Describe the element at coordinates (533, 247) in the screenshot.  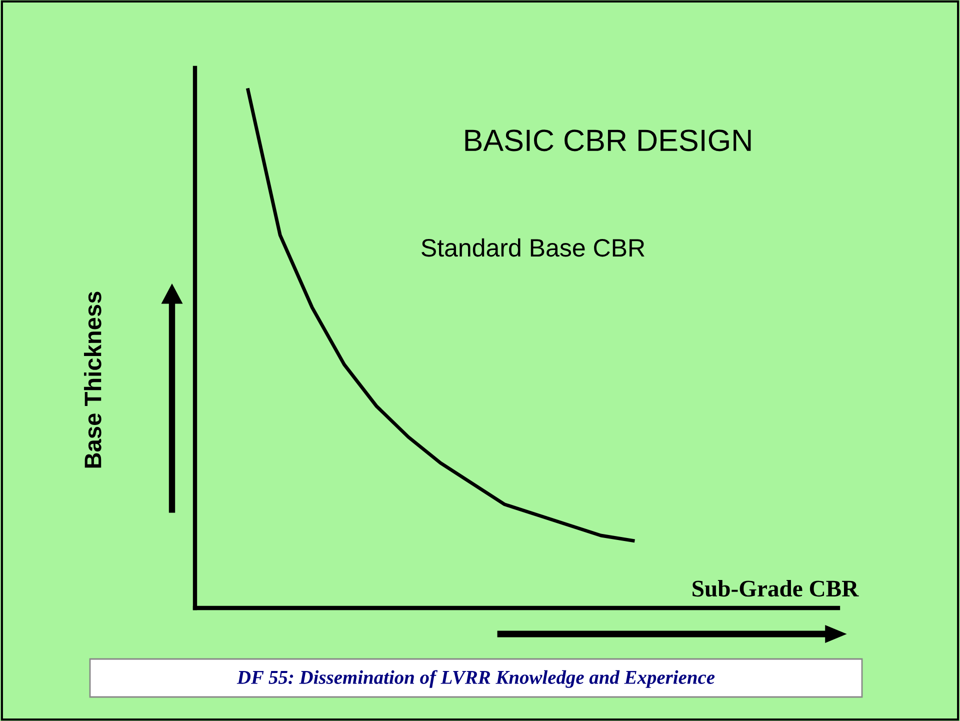
I see `text: Standard Base CBR` at that location.